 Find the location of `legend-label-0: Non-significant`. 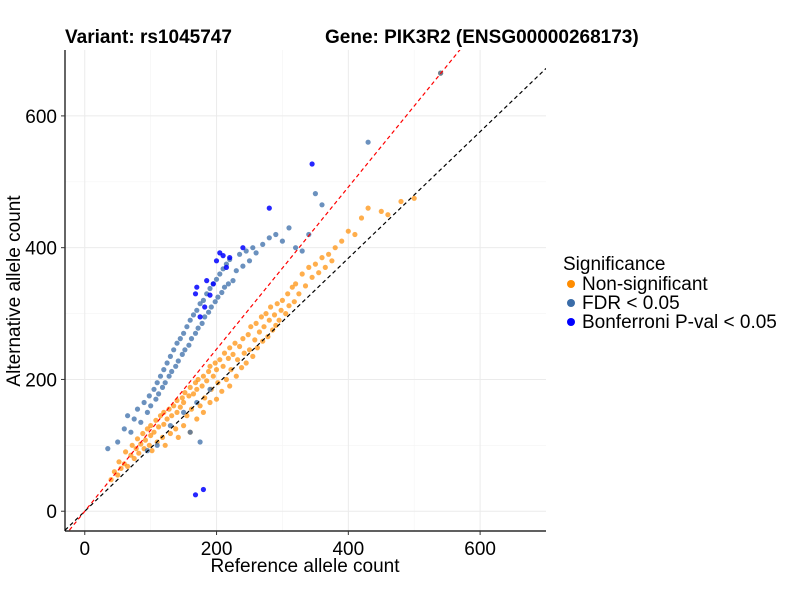

legend-label-0: Non-significant is located at coordinates (645, 284).